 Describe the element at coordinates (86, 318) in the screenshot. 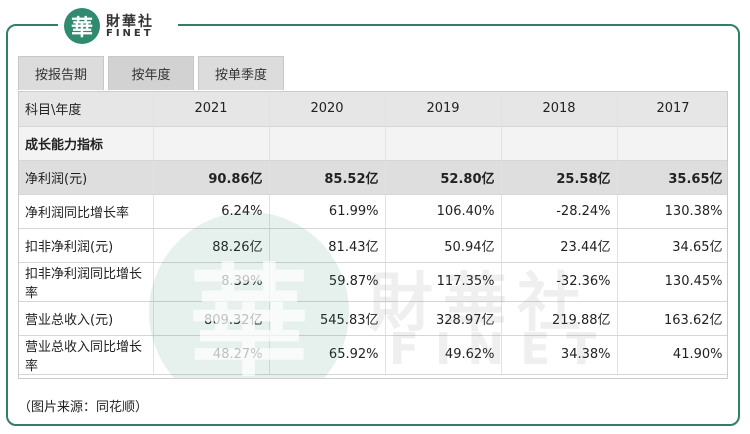

I see `row-label: 营业总收入(元)` at that location.